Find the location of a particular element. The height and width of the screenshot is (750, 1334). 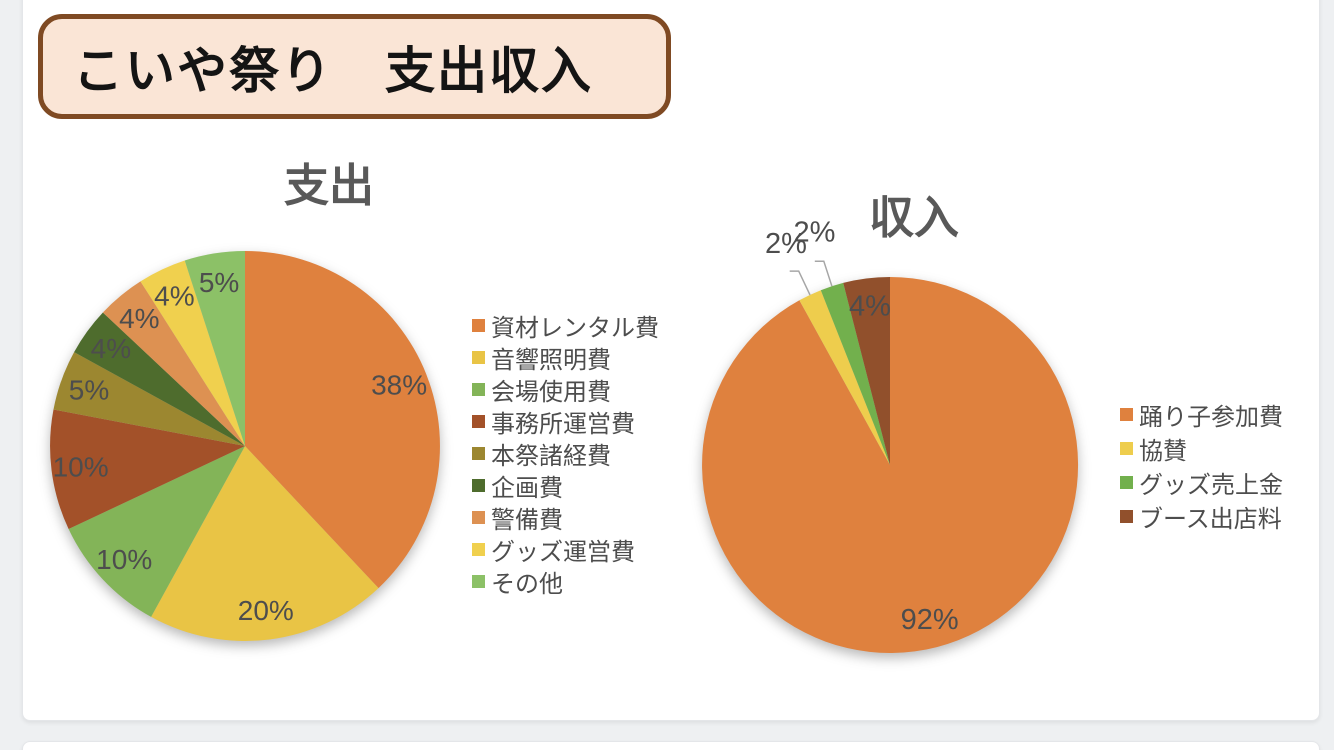

slide-title: こいや祭り 支出収入 is located at coordinates (333, 70).